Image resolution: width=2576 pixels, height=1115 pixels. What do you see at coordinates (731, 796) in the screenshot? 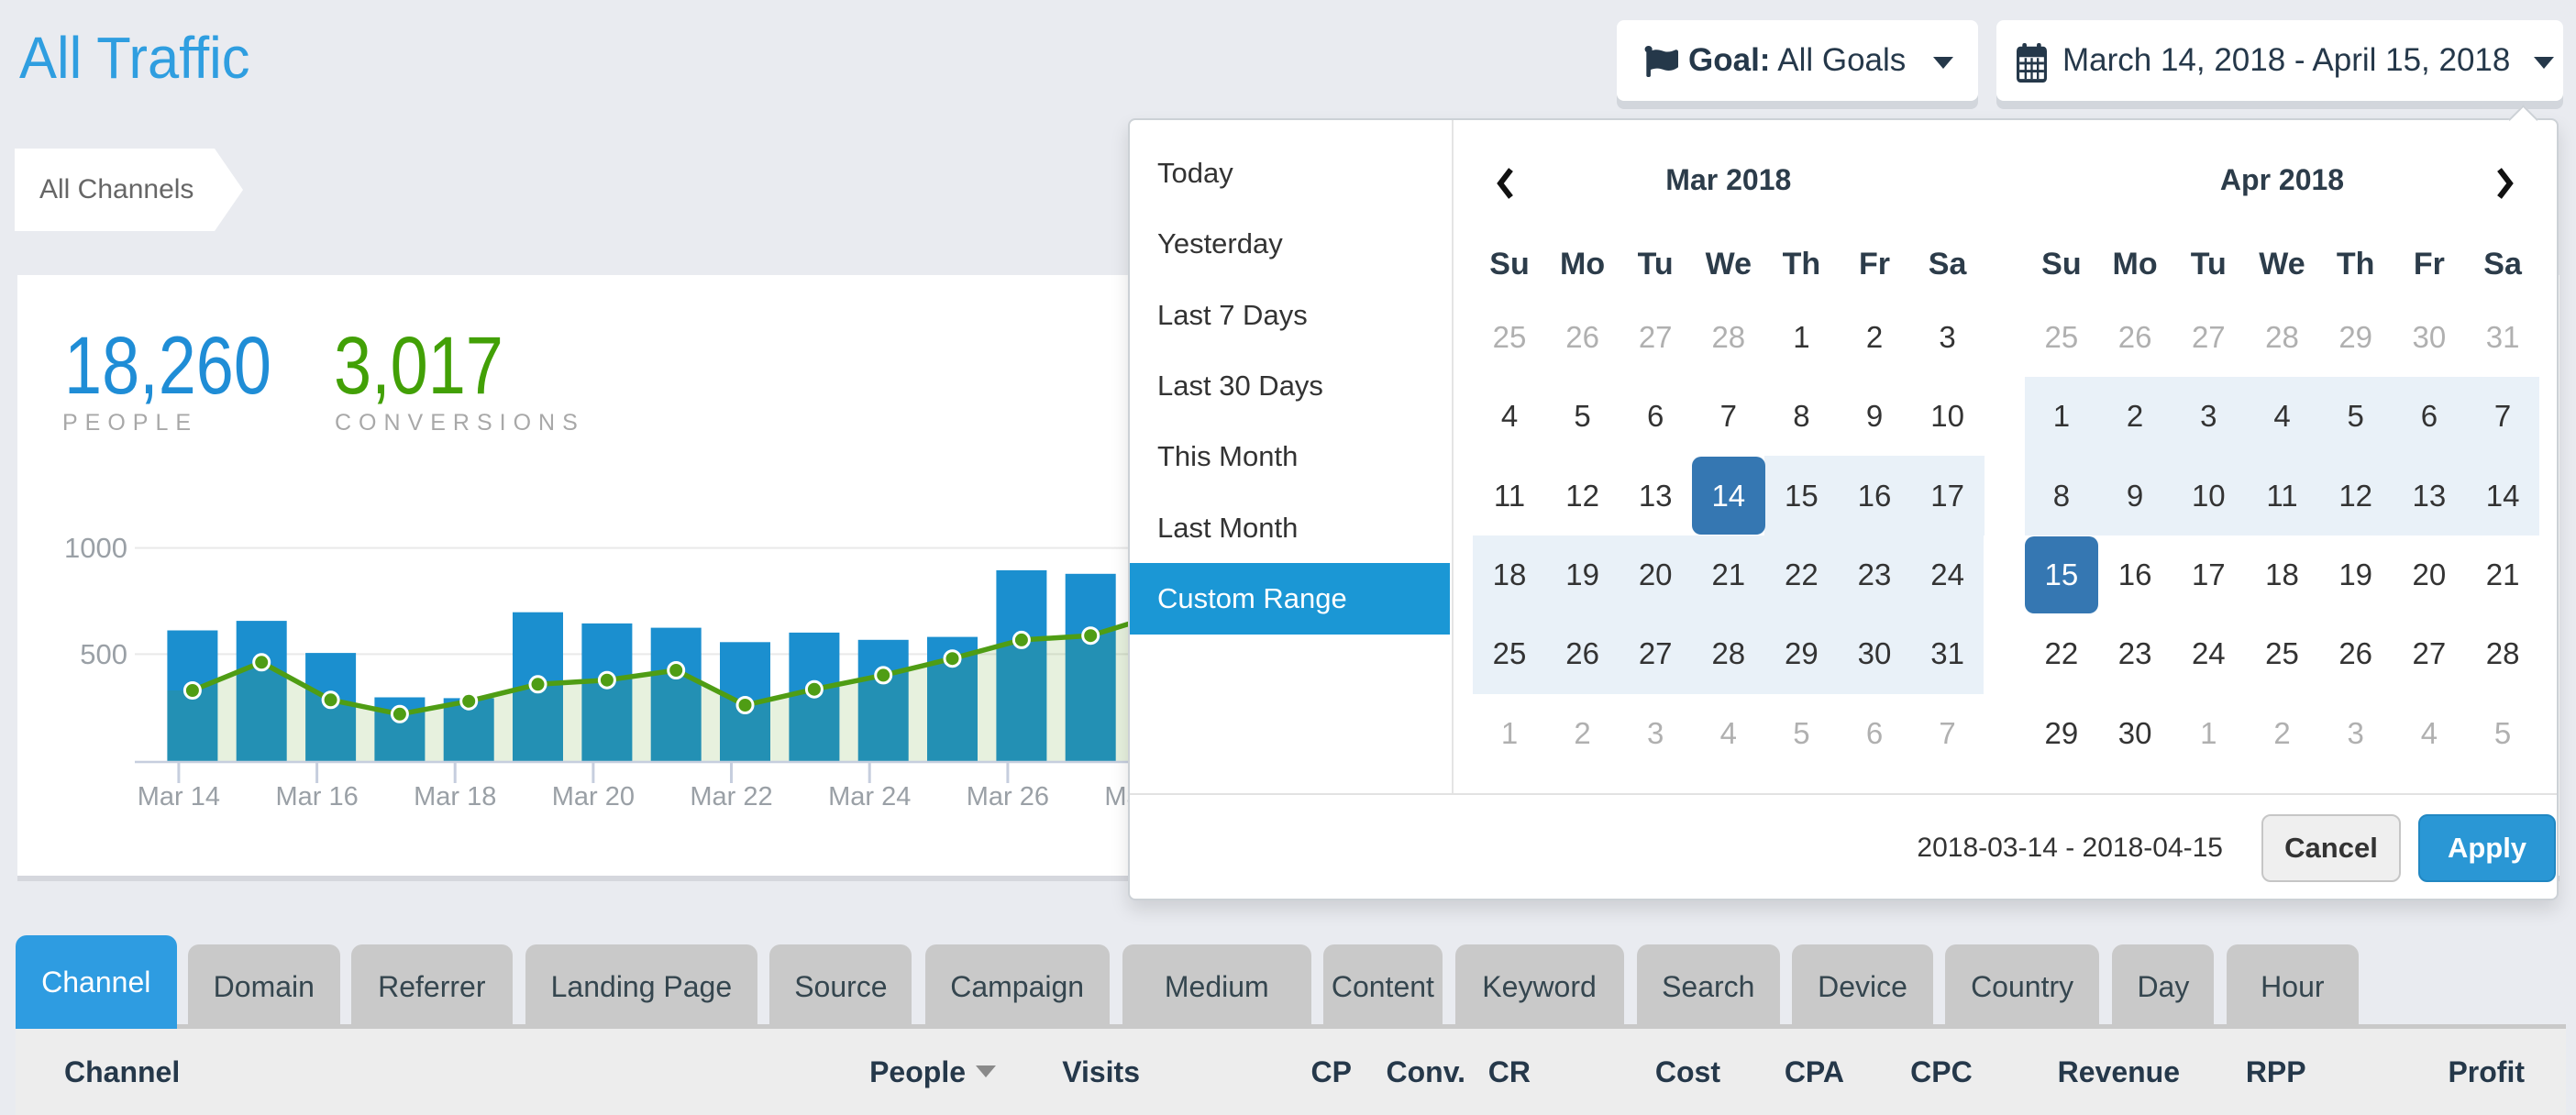
I see `svg-text: Mar 22` at bounding box center [731, 796].